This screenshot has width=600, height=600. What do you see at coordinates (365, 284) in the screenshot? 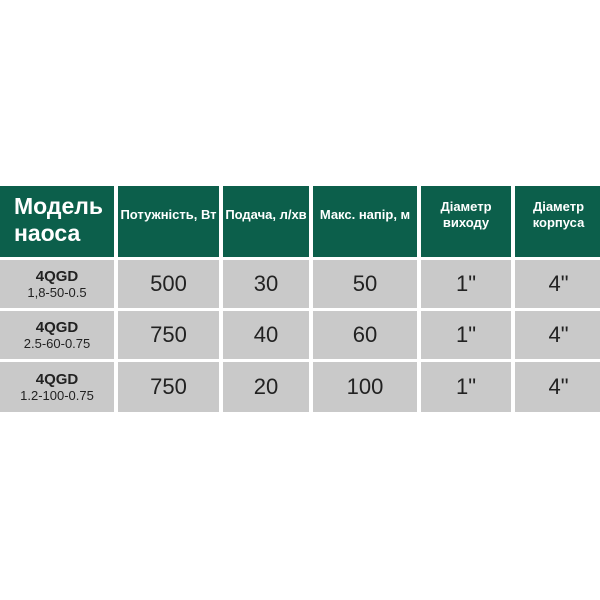
I see `table-cell: 50` at bounding box center [365, 284].